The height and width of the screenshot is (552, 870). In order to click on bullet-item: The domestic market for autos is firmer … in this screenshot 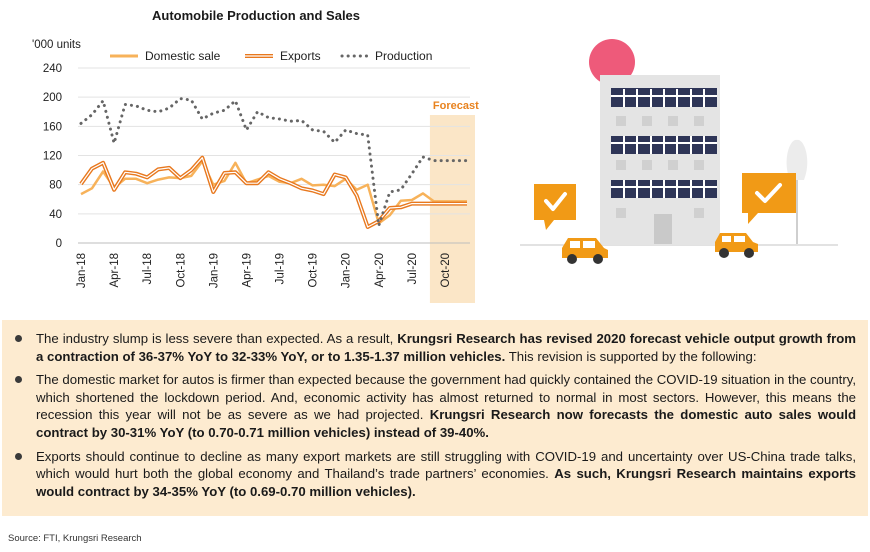, I will do `click(434, 406)`.